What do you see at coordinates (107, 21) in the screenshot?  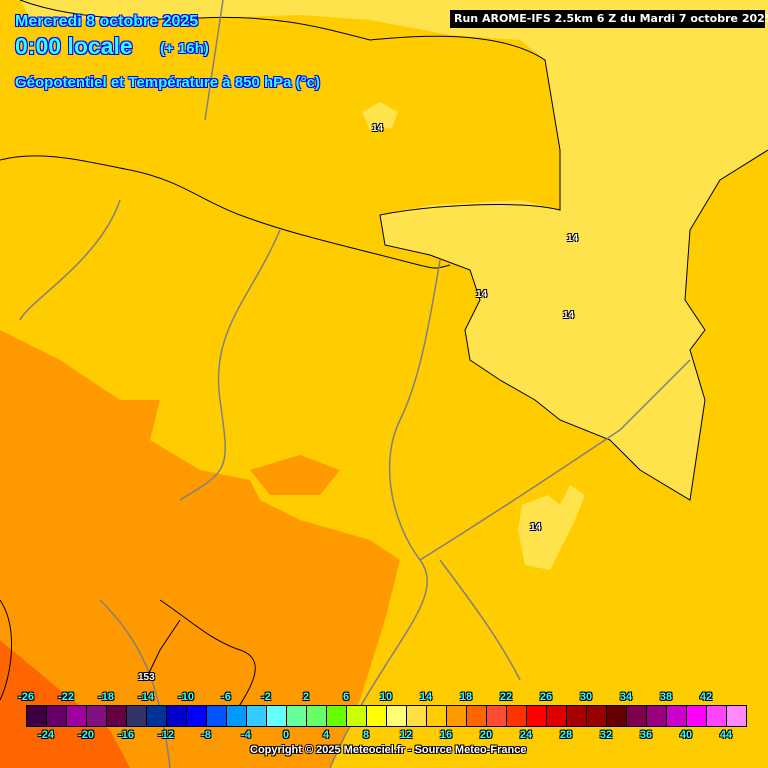 I see `forecast-date: Mercredi 8 octobre 2025` at bounding box center [107, 21].